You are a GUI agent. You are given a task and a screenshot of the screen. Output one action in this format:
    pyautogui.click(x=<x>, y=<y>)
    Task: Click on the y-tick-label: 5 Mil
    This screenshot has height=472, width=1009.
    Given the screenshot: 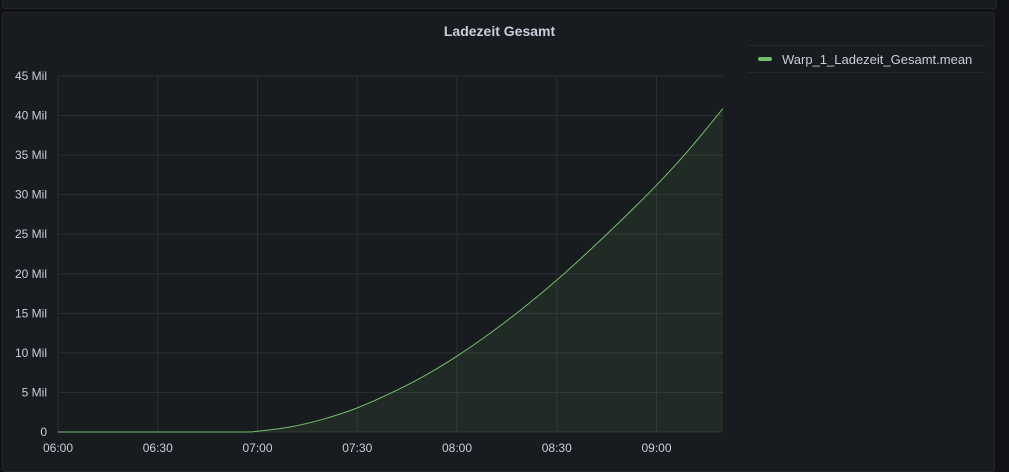 What is the action you would take?
    pyautogui.click(x=34, y=392)
    